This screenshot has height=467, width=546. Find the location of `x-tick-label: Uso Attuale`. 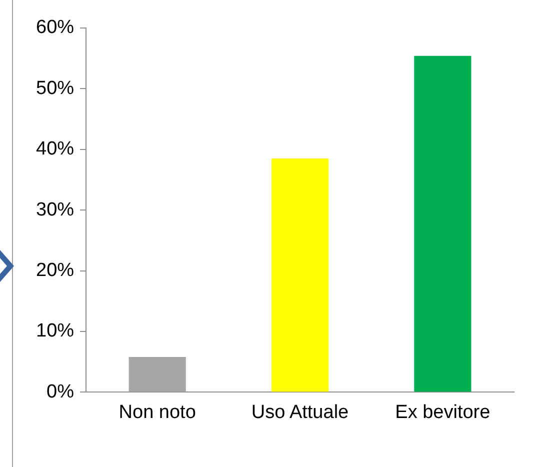

x-tick-label: Uso Attuale is located at coordinates (300, 412).